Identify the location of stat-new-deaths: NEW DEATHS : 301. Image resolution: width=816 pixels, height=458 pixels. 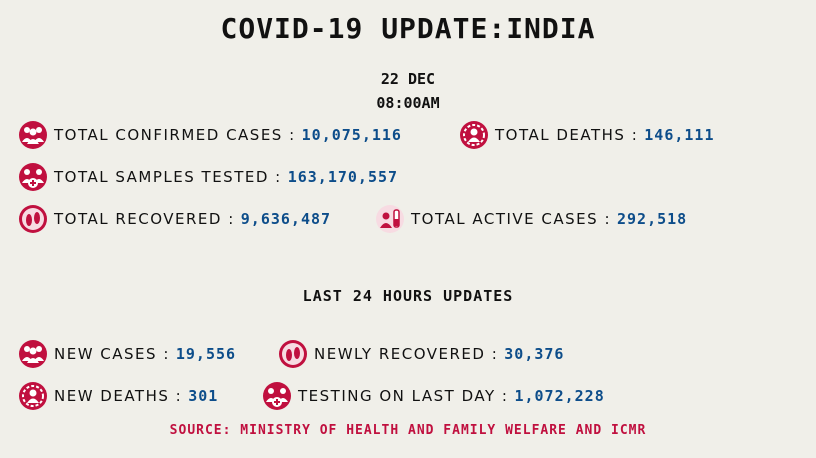
(118, 396).